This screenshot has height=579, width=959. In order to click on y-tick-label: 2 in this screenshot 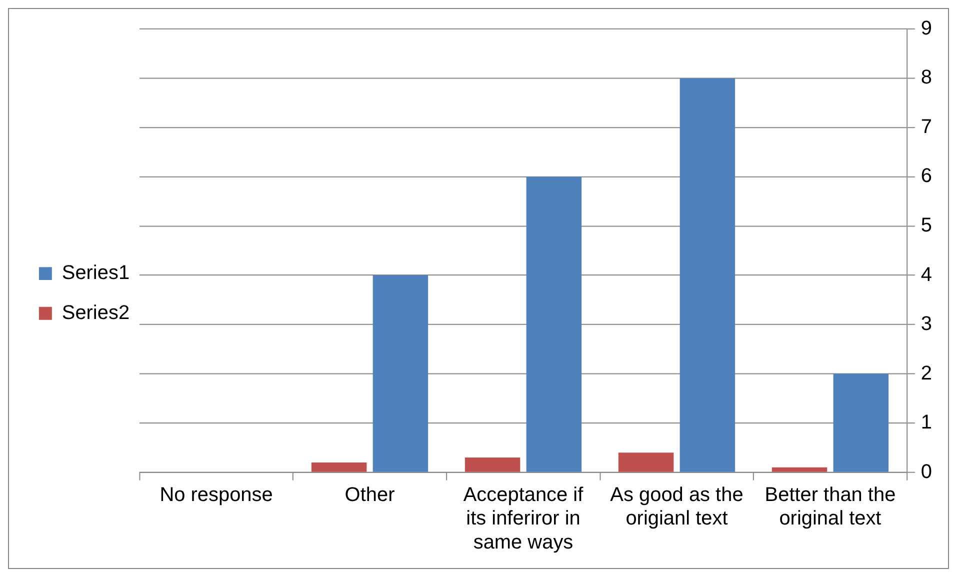, I will do `click(926, 373)`.